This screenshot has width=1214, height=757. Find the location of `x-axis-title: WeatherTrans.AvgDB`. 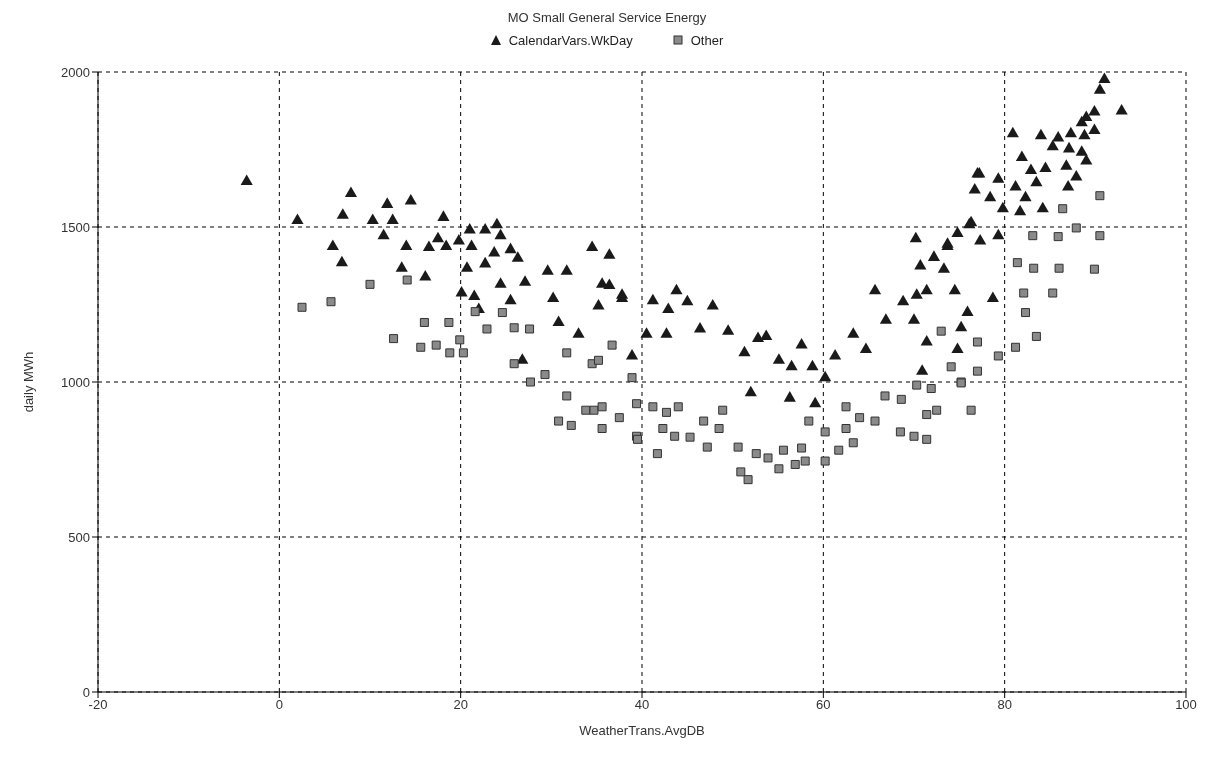

x-axis-title: WeatherTrans.AvgDB is located at coordinates (642, 730).